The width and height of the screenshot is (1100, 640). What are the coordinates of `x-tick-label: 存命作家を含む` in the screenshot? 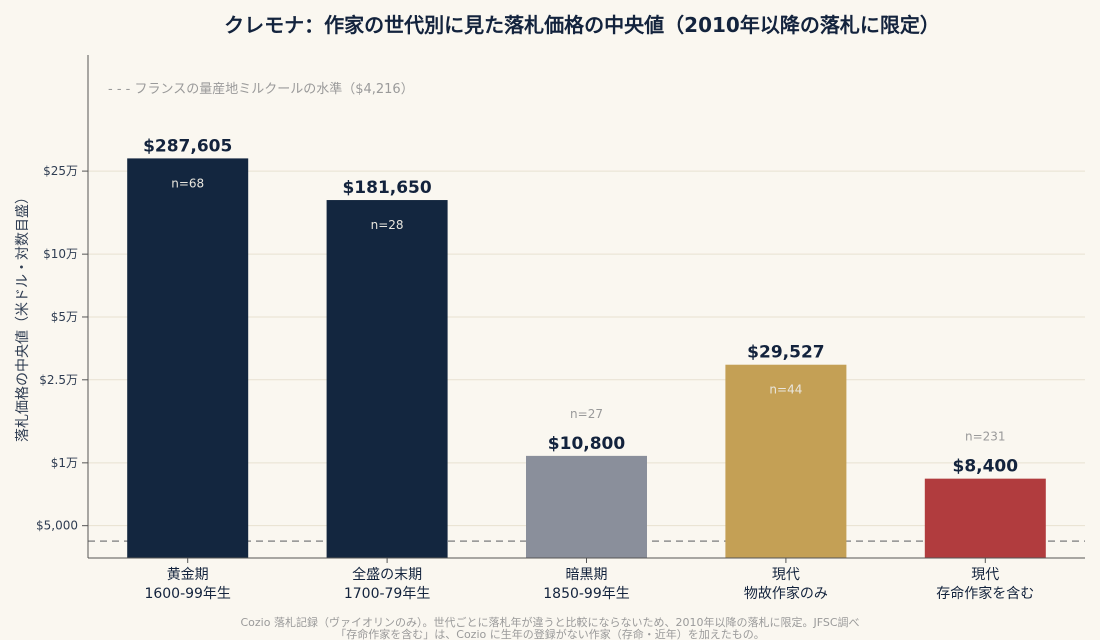 It's located at (985, 593).